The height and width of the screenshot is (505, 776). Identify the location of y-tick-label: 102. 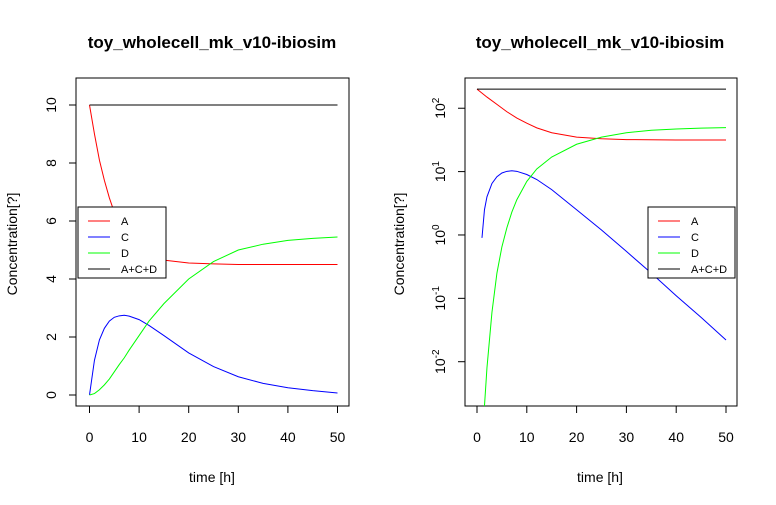
(439, 108).